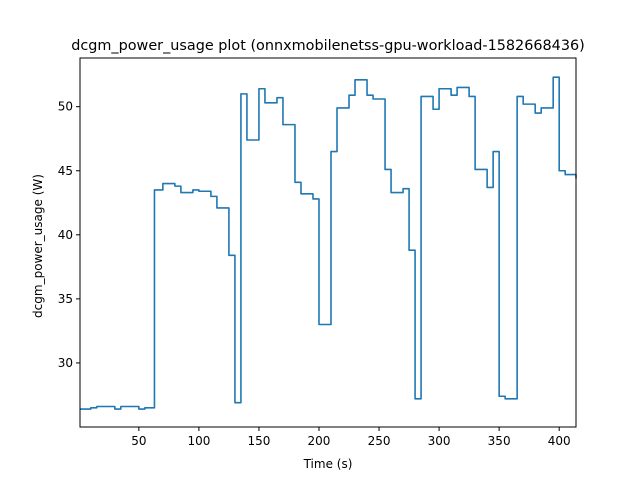  I want to click on x-tick-label-6: 350, so click(499, 441).